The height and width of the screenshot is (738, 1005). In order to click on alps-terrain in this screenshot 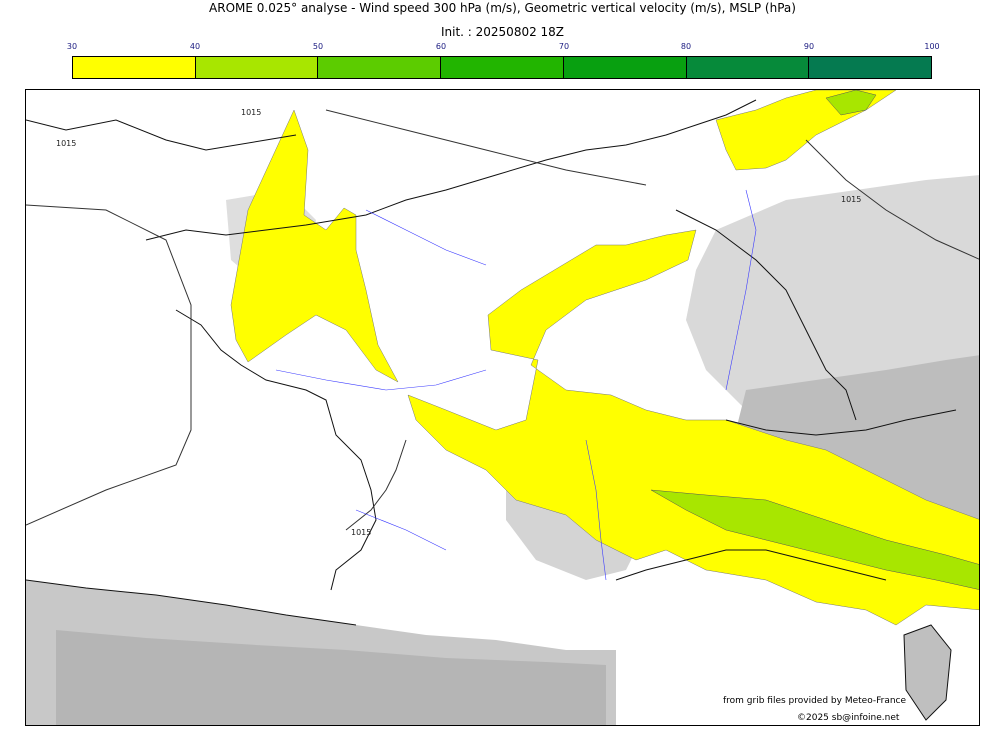, I will do `click(857, 442)`.